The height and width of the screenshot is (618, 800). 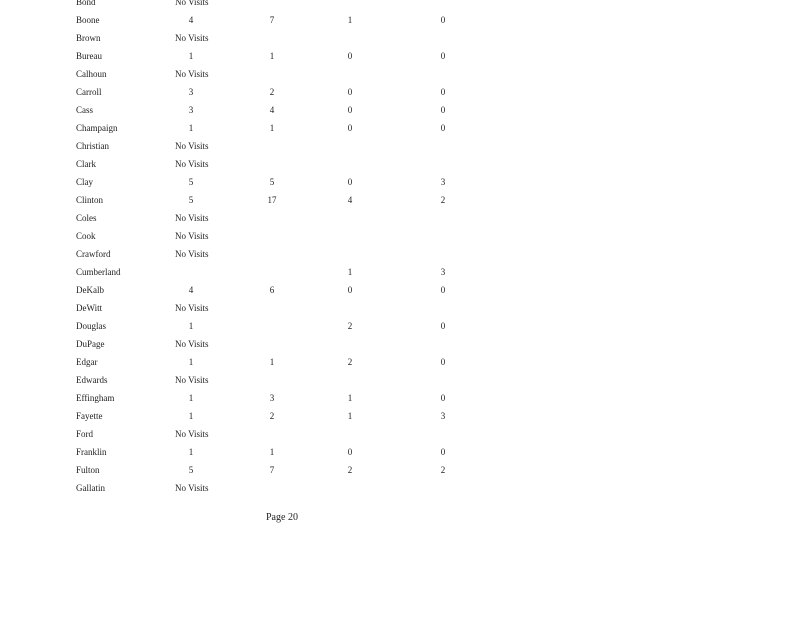 What do you see at coordinates (400, 399) in the screenshot?
I see `table-row: Effingham 1 3 1 0` at bounding box center [400, 399].